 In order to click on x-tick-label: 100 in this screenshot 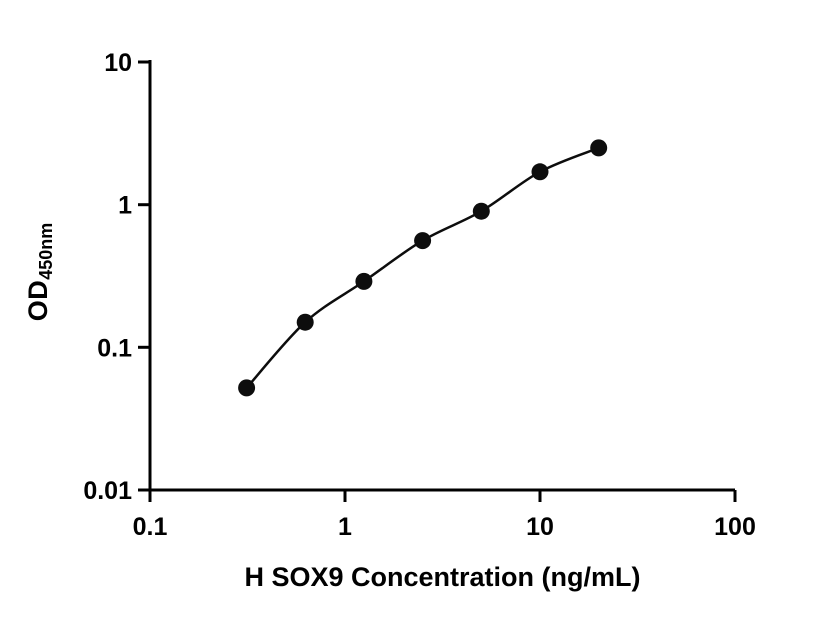, I will do `click(735, 527)`.